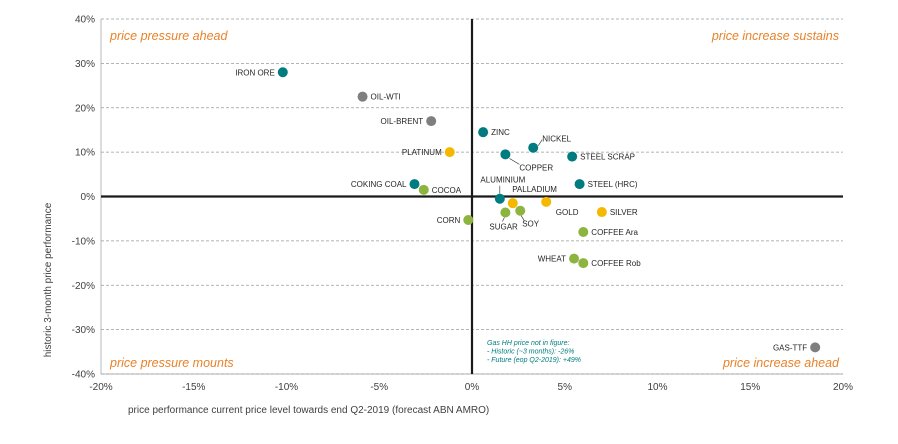  Describe the element at coordinates (616, 263) in the screenshot. I see `data-point-label: COFFEE Rob` at that location.